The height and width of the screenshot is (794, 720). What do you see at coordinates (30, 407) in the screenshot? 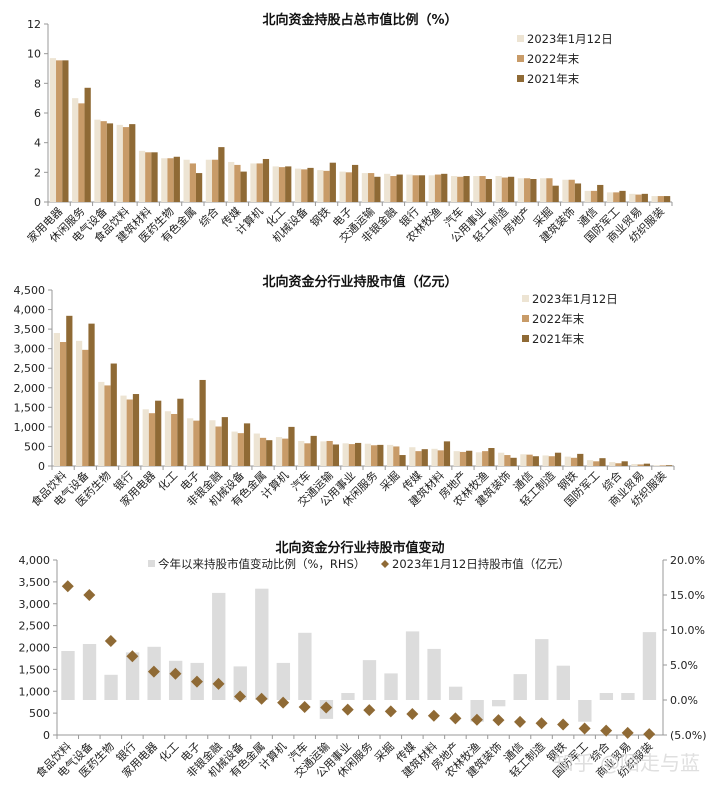
I see `y-tick-label: 1,500` at bounding box center [30, 407].